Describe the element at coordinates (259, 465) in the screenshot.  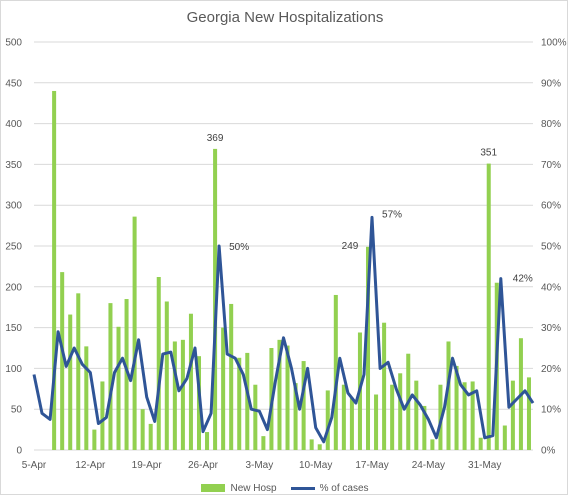
I see `x-tick-label: 3-May` at that location.